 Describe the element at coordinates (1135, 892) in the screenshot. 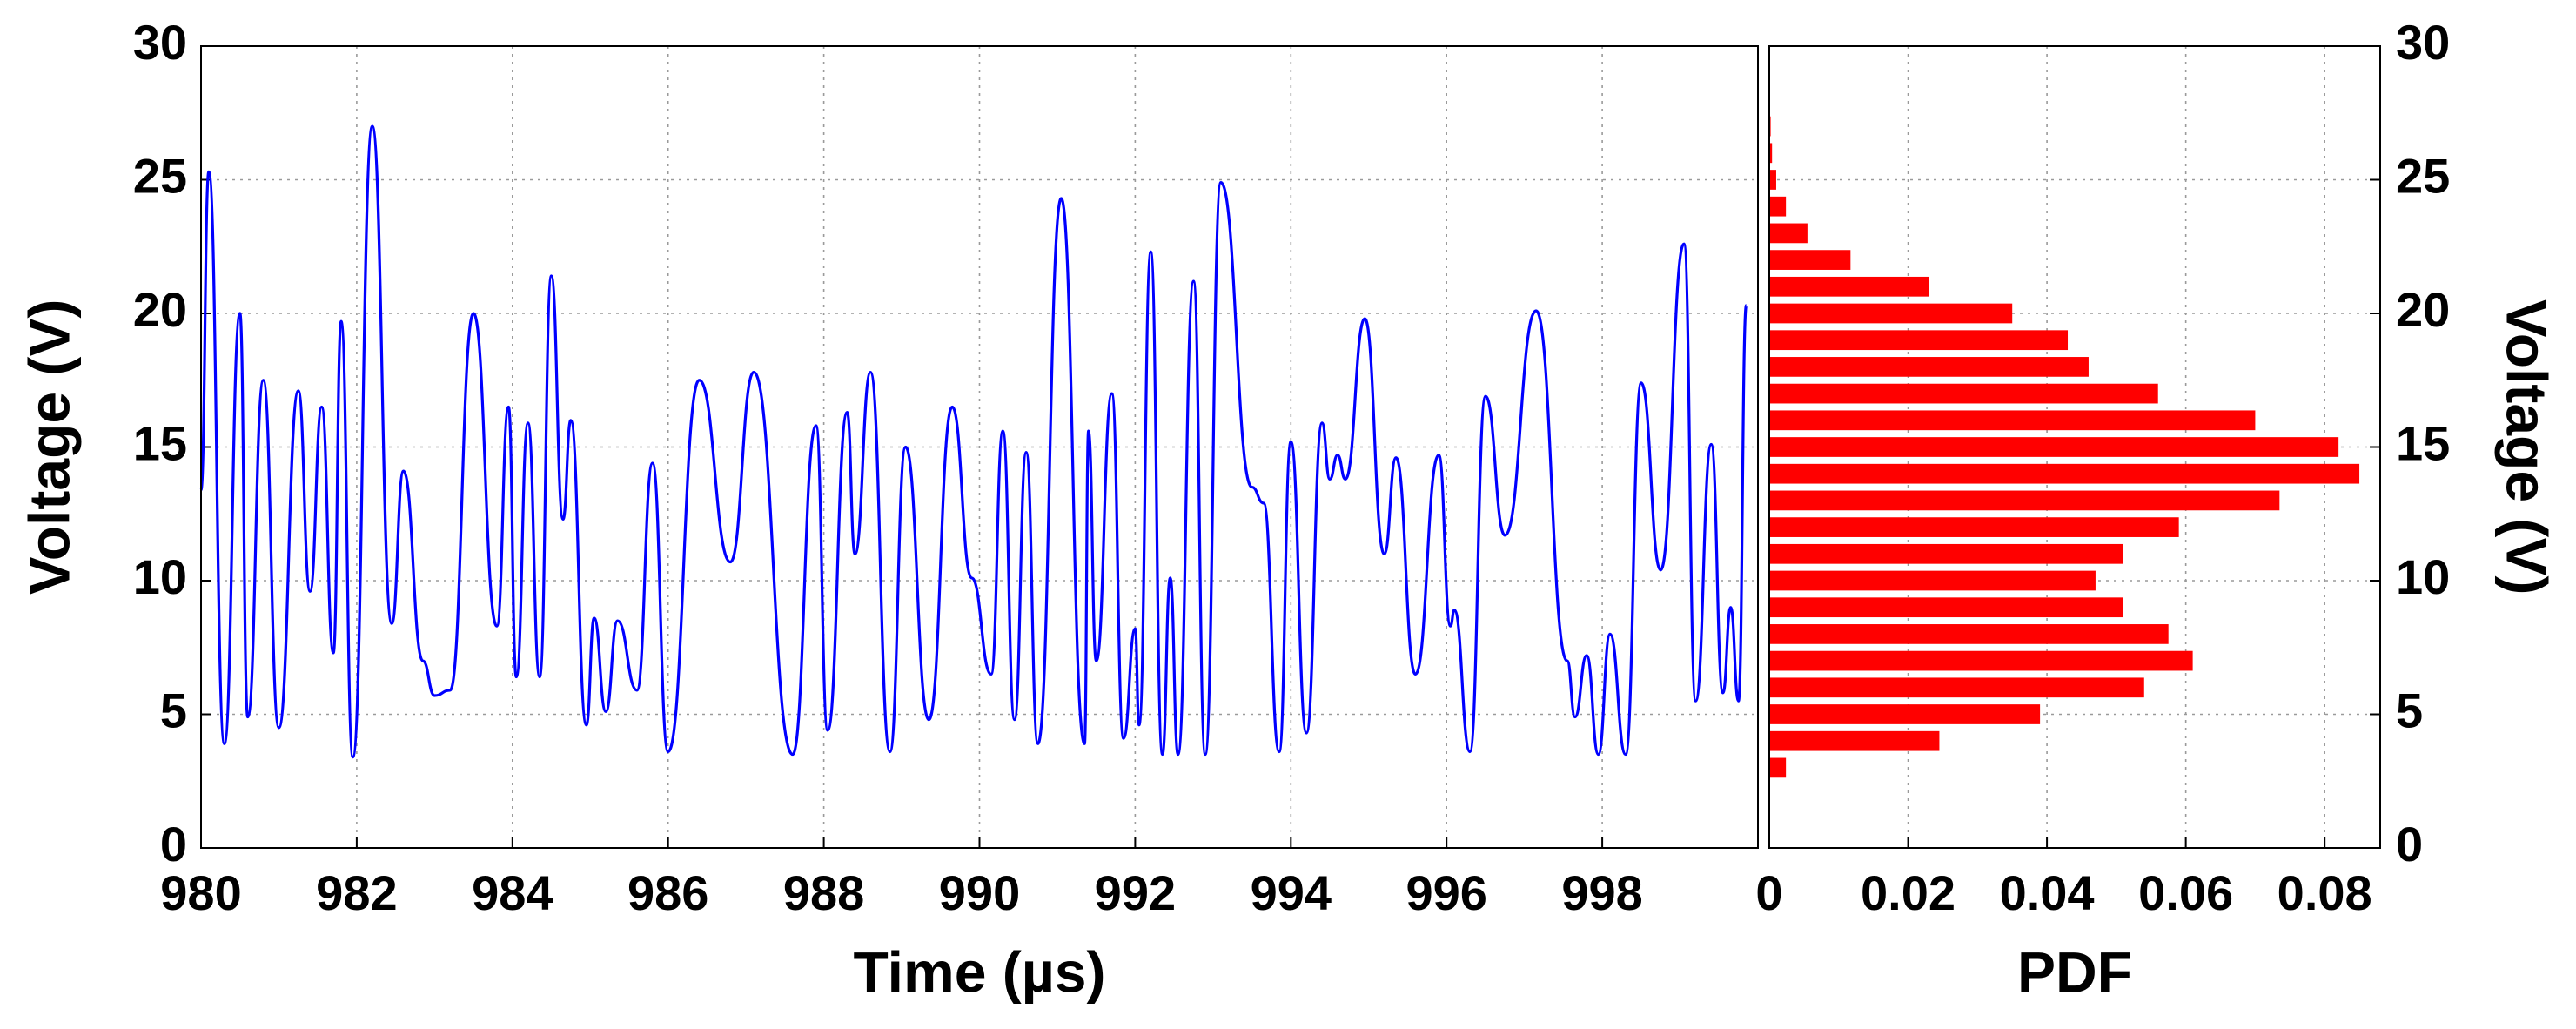

I see `x-tick-label: 992` at that location.